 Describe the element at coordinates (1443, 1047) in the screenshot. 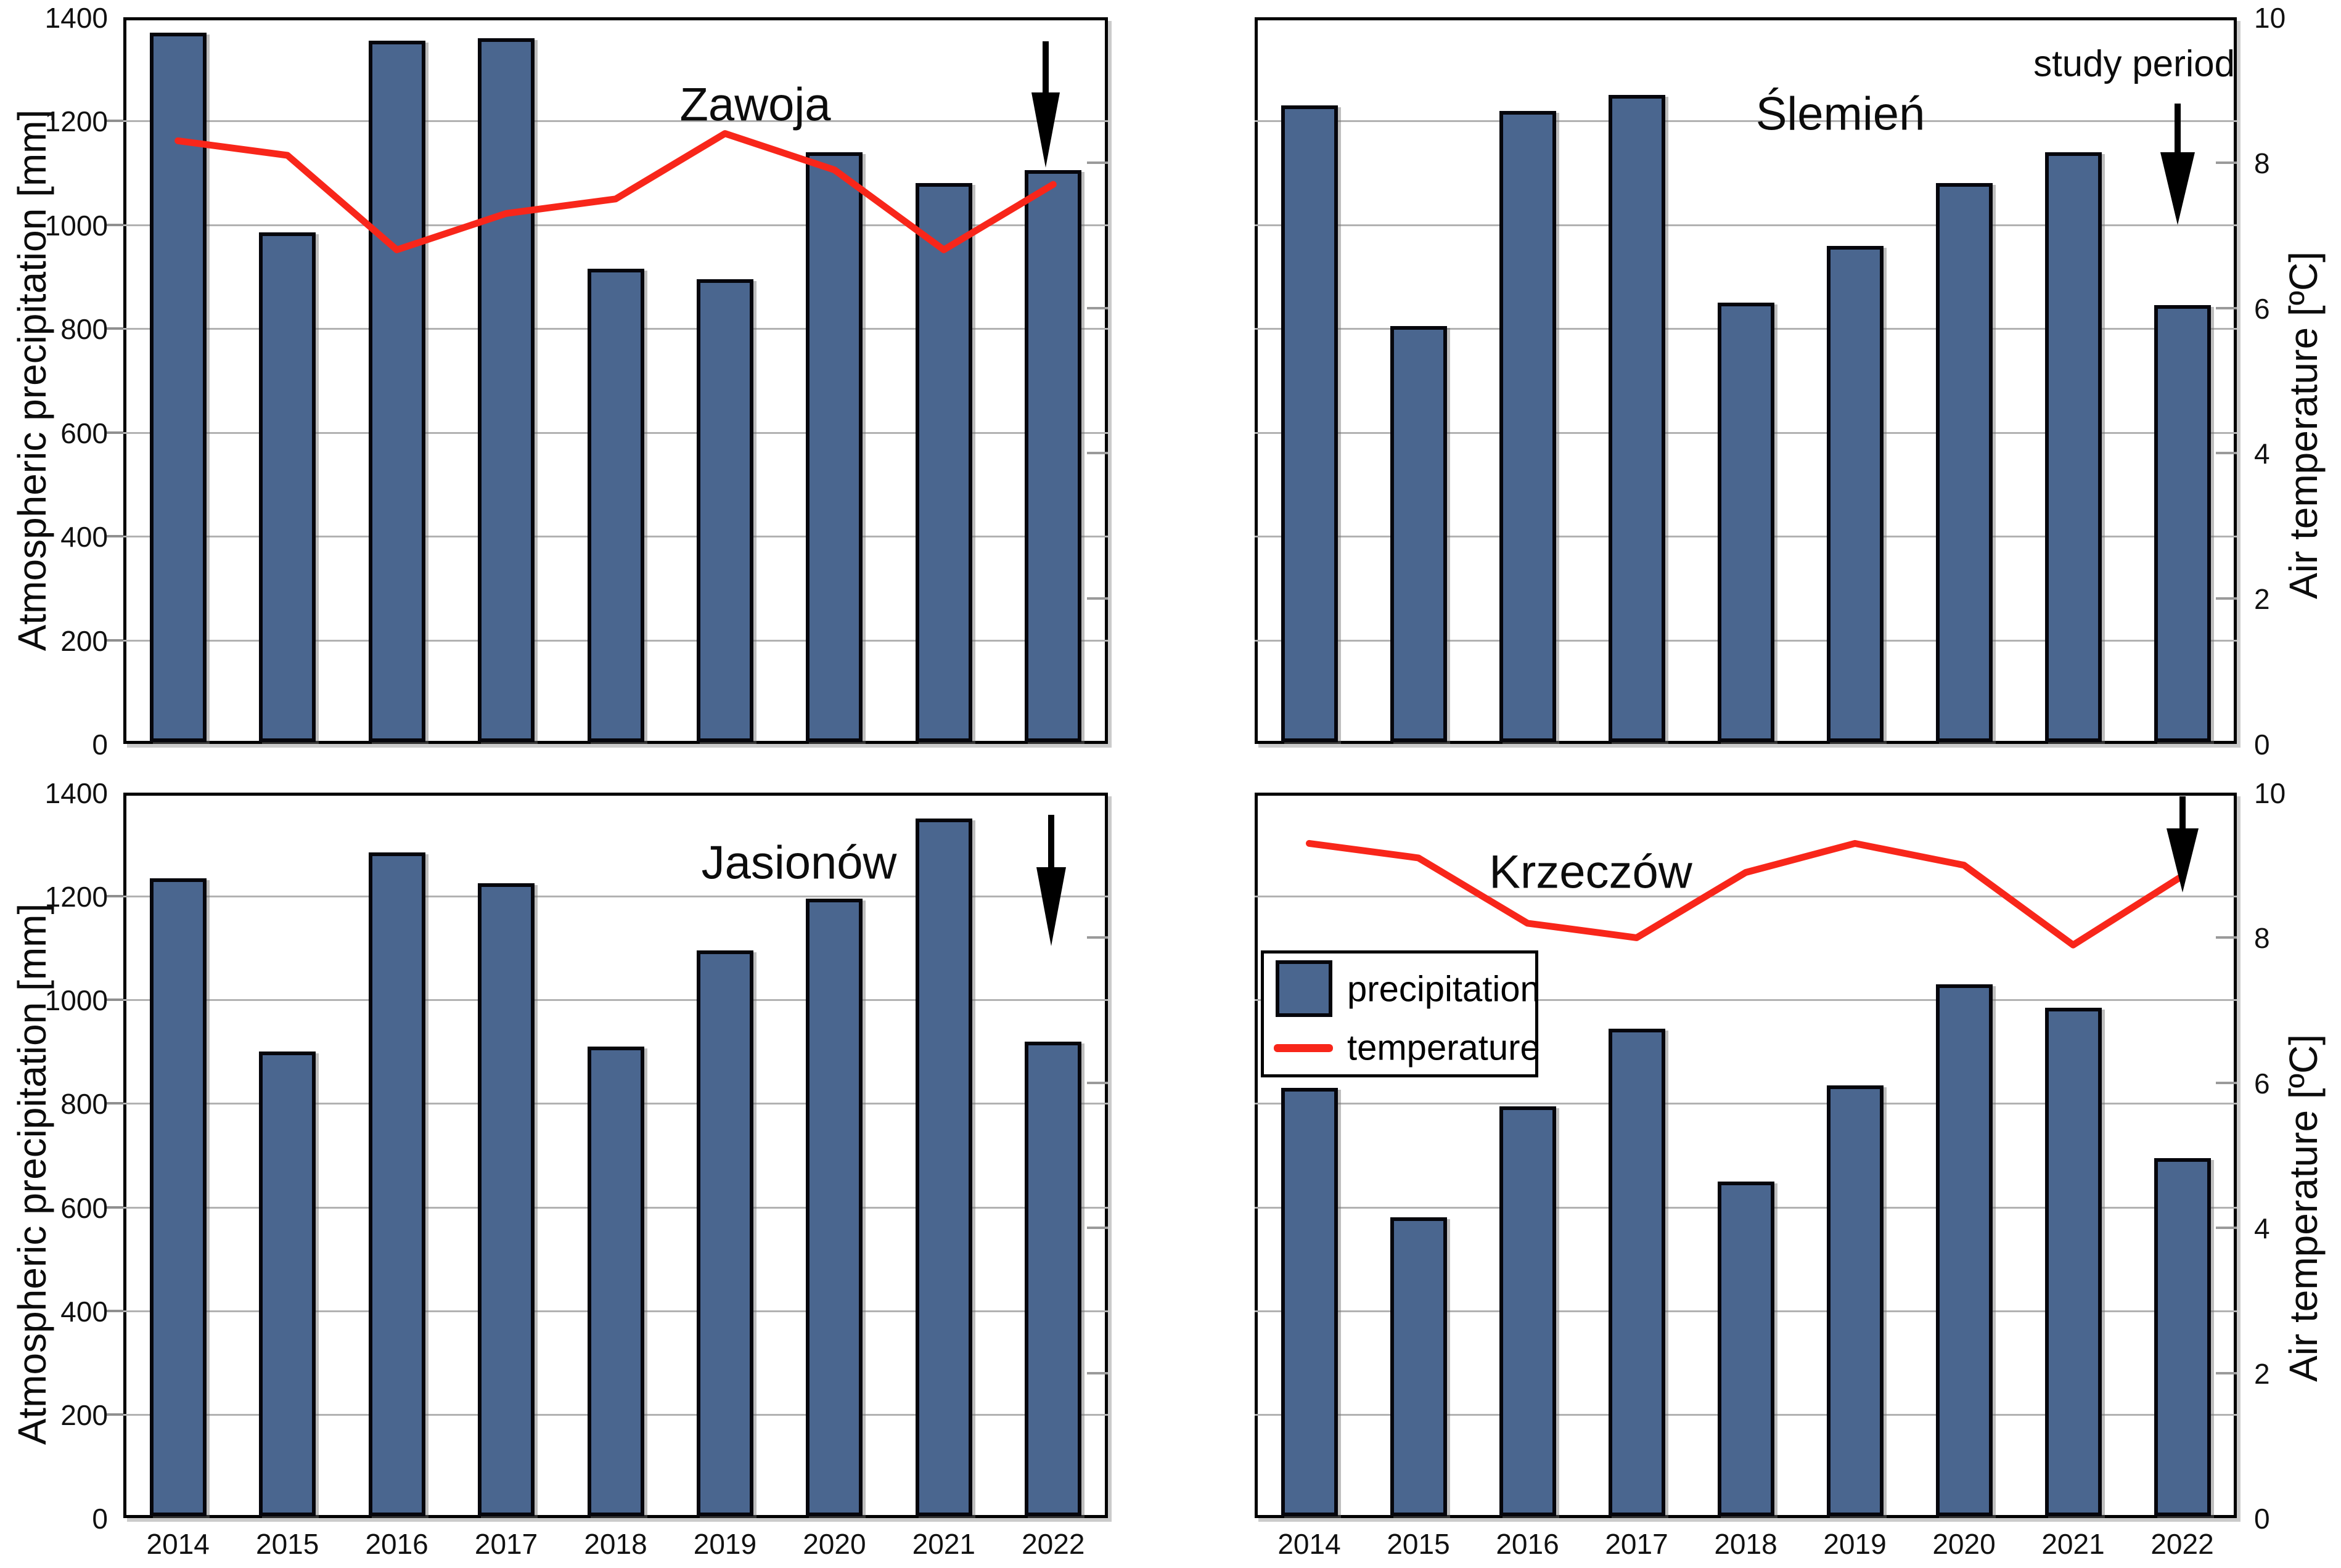

I see `legend-temperature-label: temperature` at that location.